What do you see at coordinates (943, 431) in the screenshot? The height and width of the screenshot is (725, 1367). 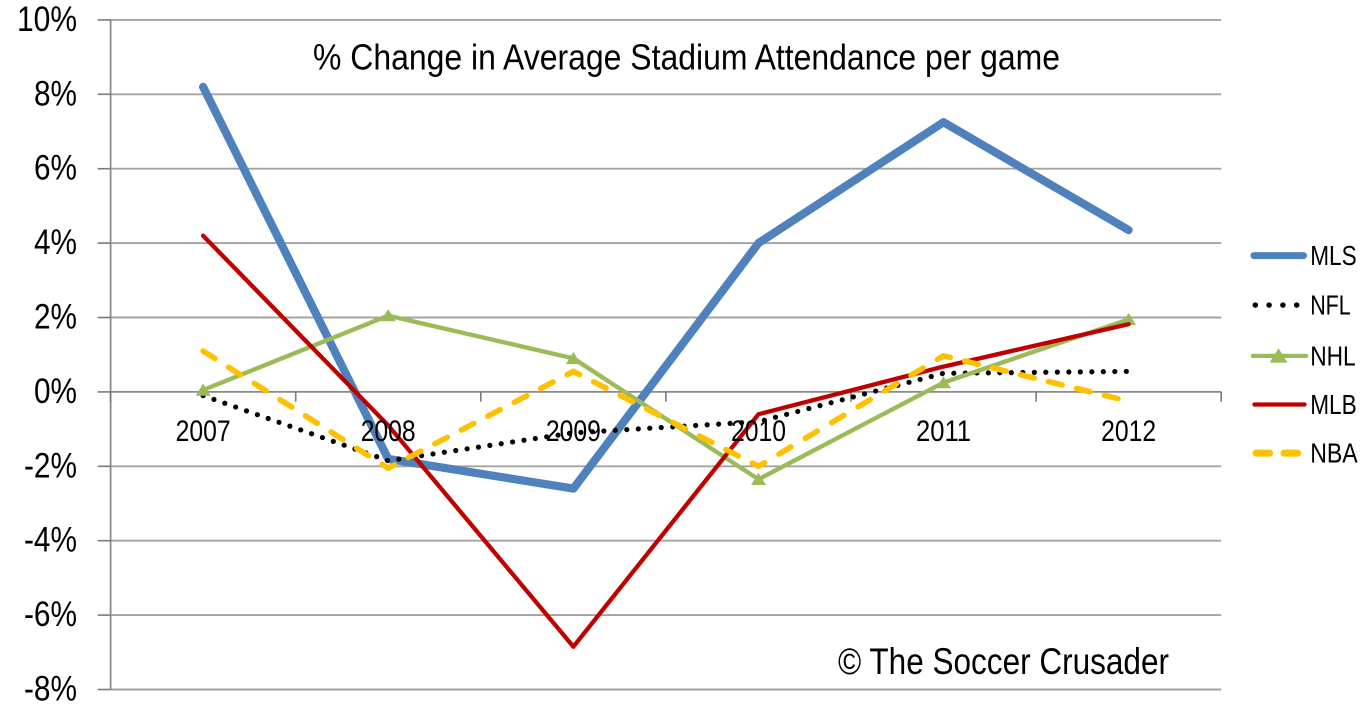 I see `svg-text: 2011` at bounding box center [943, 431].